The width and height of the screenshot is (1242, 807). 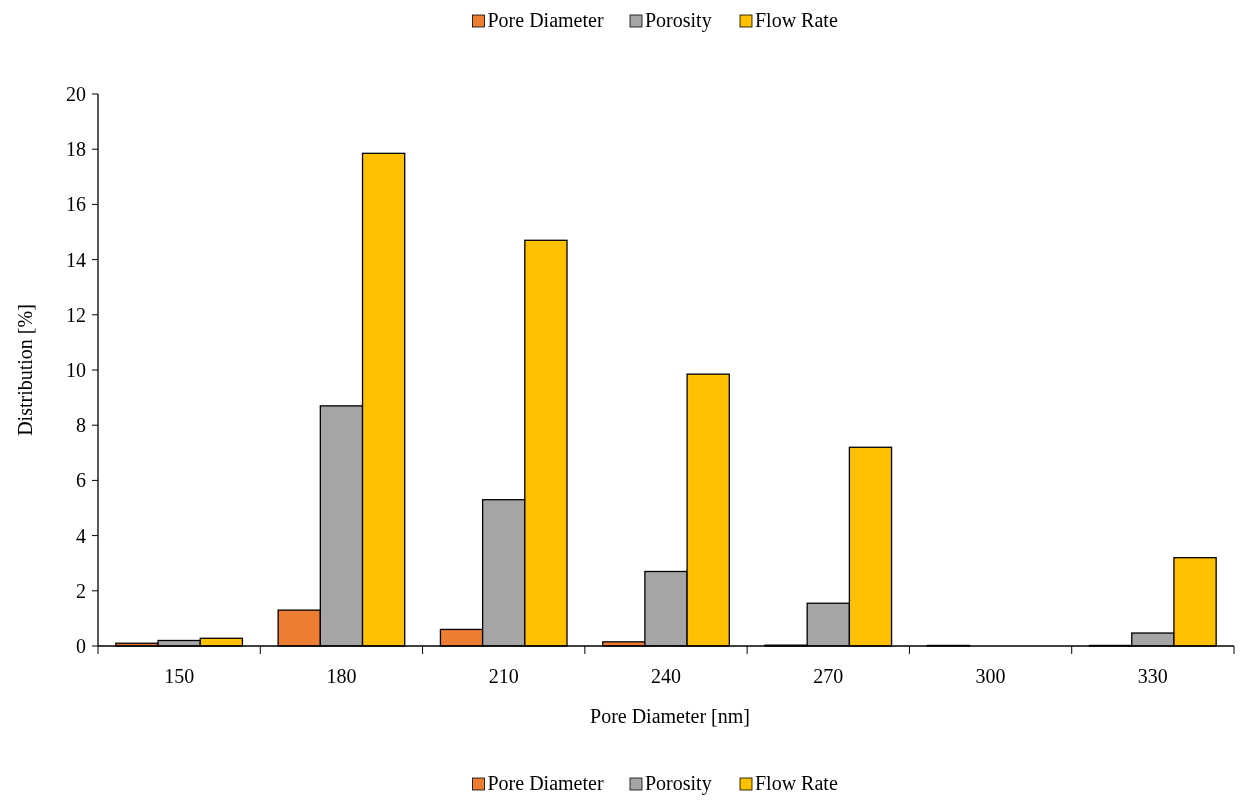 What do you see at coordinates (796, 20) in the screenshot?
I see `legend-label: Flow Rate` at bounding box center [796, 20].